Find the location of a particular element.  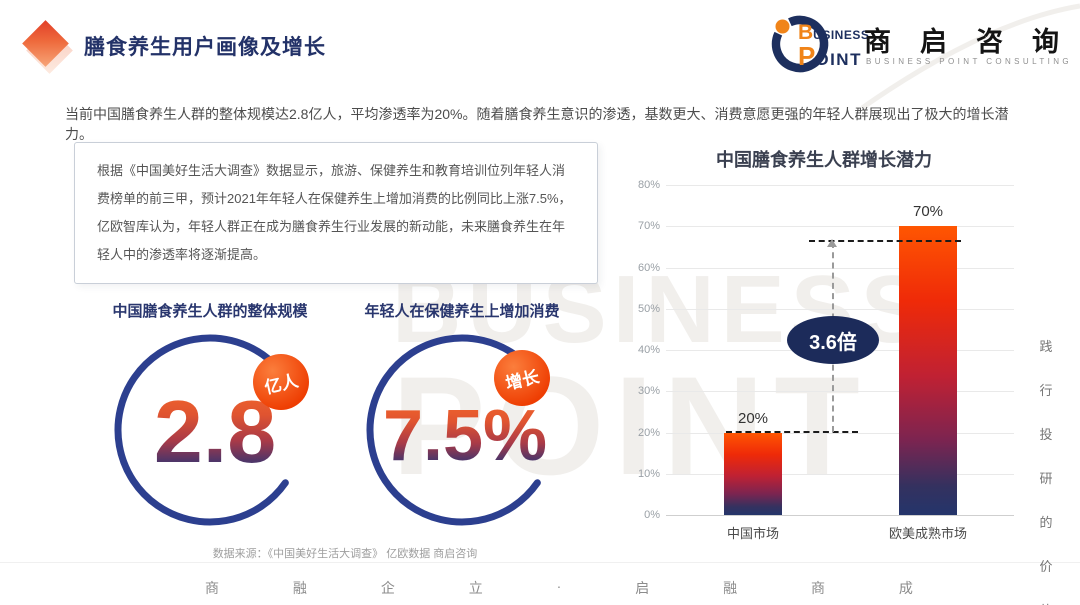

y-tick: 30% is located at coordinates (648, 391).